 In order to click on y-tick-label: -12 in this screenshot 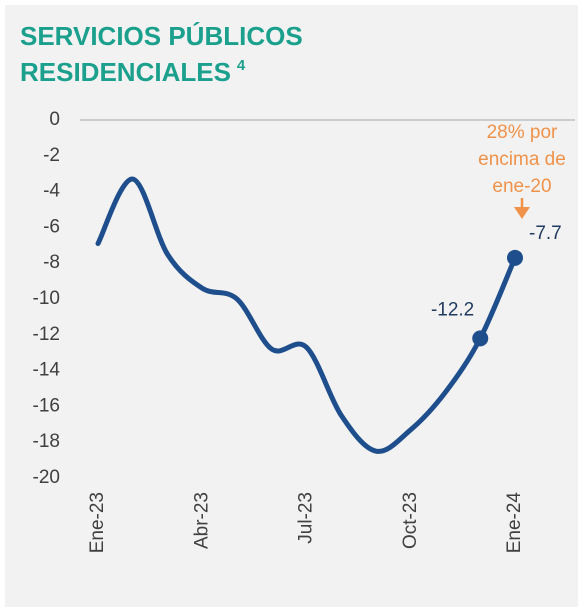, I will do `click(46, 334)`.